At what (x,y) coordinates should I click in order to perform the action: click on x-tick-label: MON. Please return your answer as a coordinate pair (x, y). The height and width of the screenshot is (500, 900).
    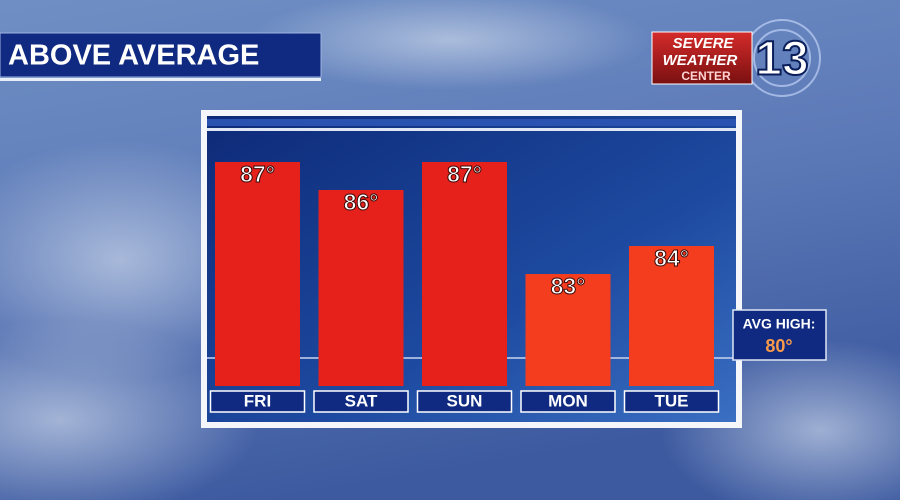
    Looking at the image, I should click on (568, 400).